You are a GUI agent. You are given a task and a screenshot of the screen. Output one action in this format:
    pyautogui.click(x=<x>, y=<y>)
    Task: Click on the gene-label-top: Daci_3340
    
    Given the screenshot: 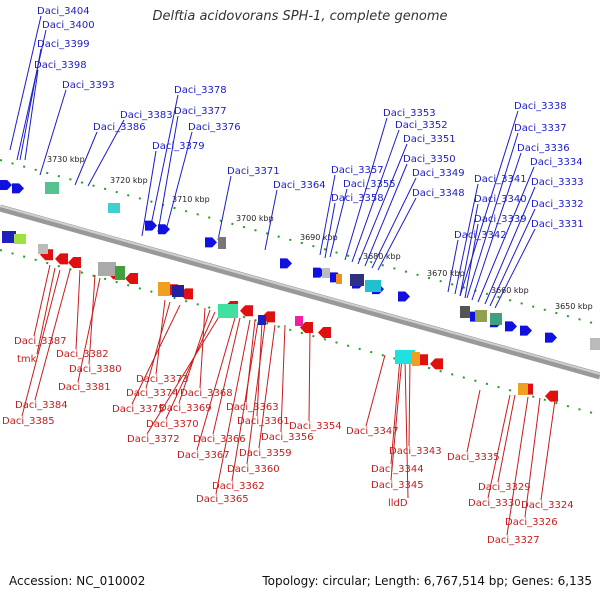 What is the action you would take?
    pyautogui.click(x=500, y=199)
    